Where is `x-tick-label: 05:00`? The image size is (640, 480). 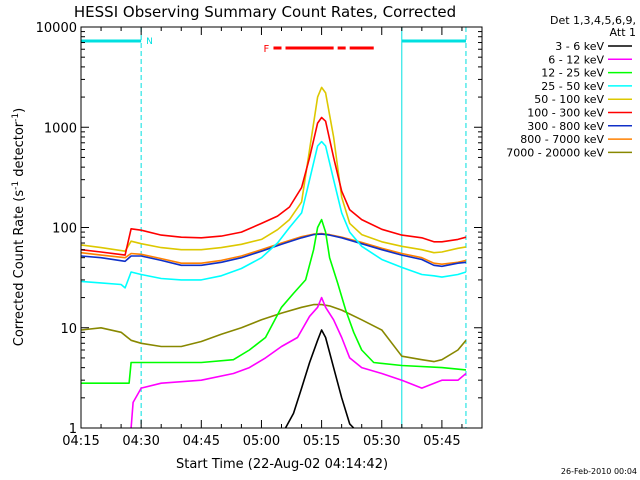 x-tick-label: 05:00 is located at coordinates (261, 441).